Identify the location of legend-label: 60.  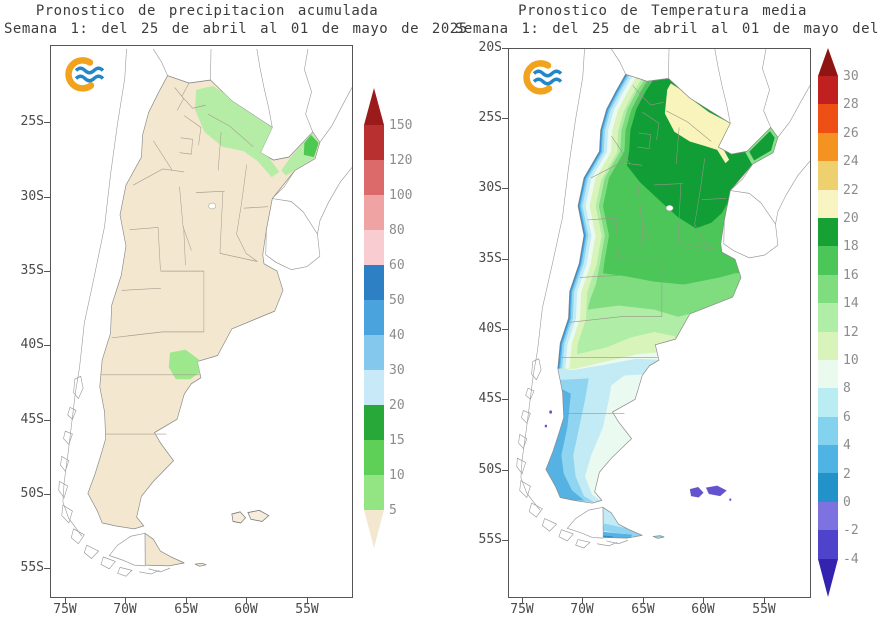
(397, 265).